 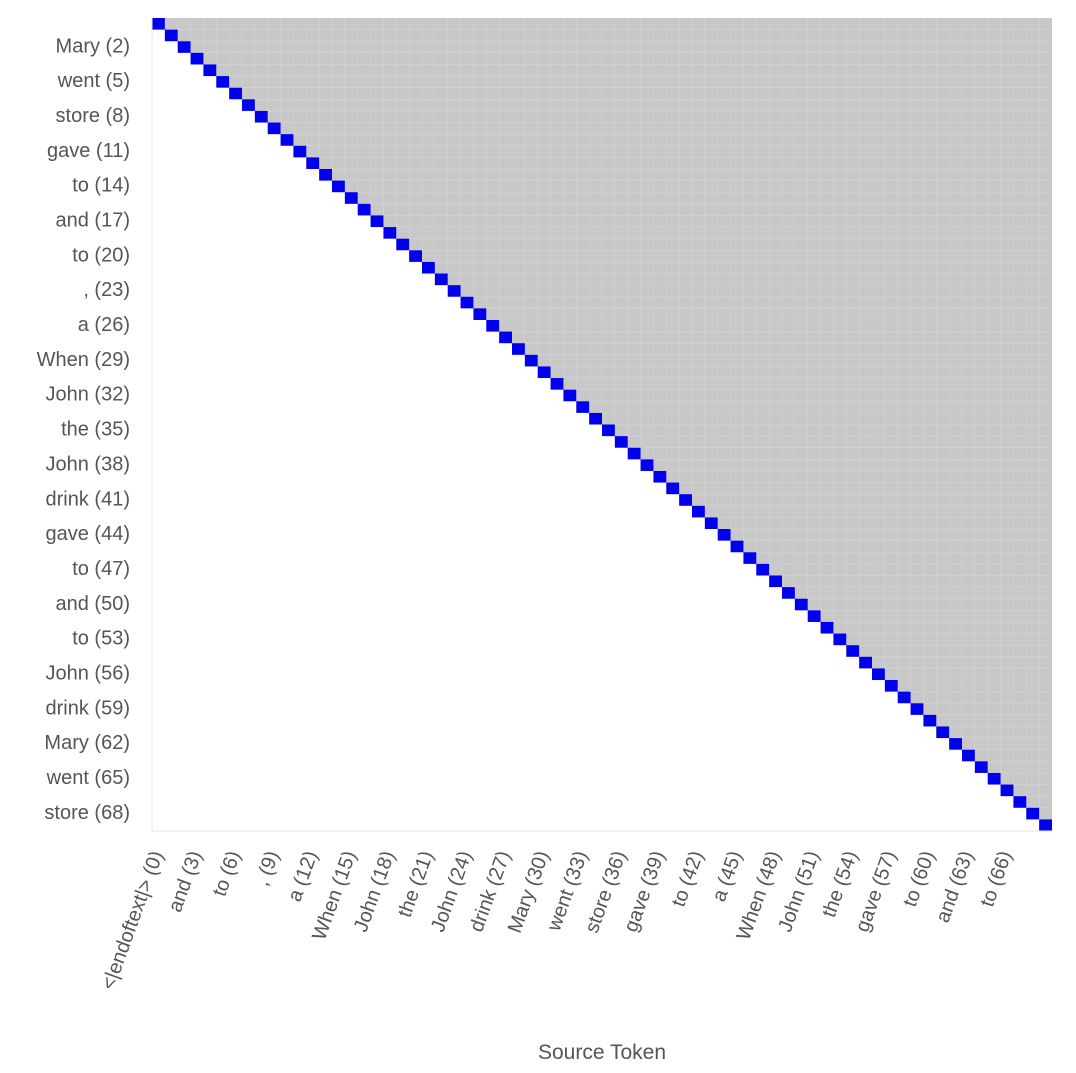 What do you see at coordinates (106, 290) in the screenshot?
I see `y-tick-label: , (23)` at bounding box center [106, 290].